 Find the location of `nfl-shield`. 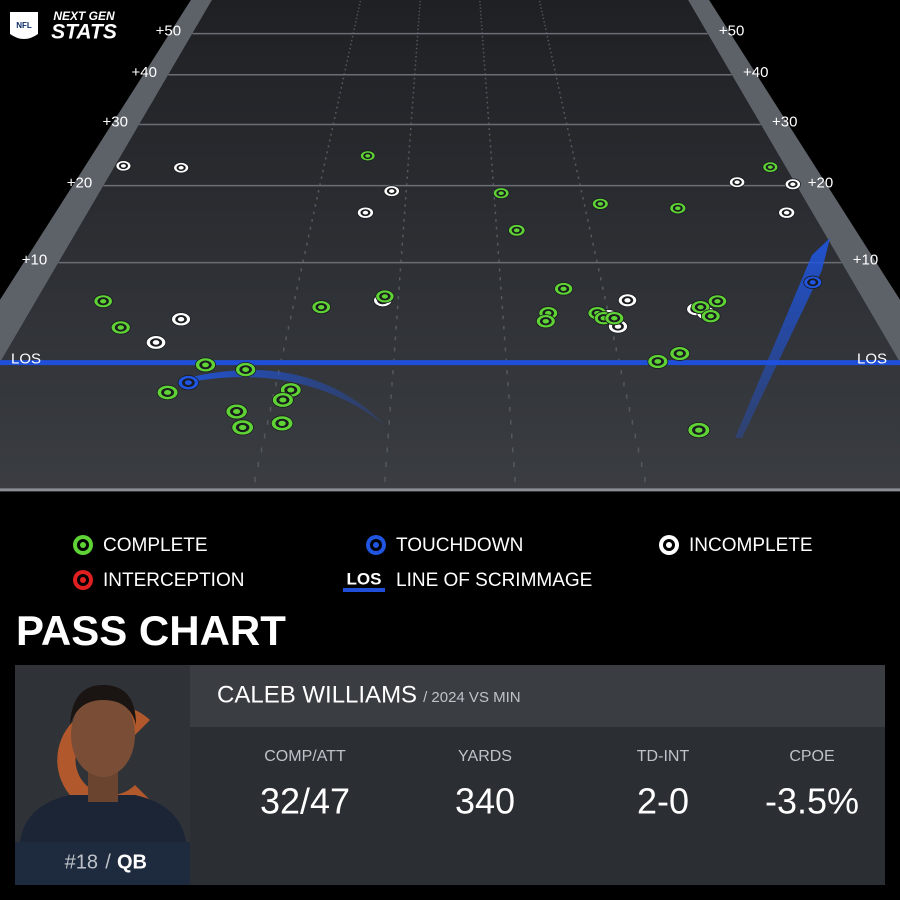

nfl-shield is located at coordinates (24, 25).